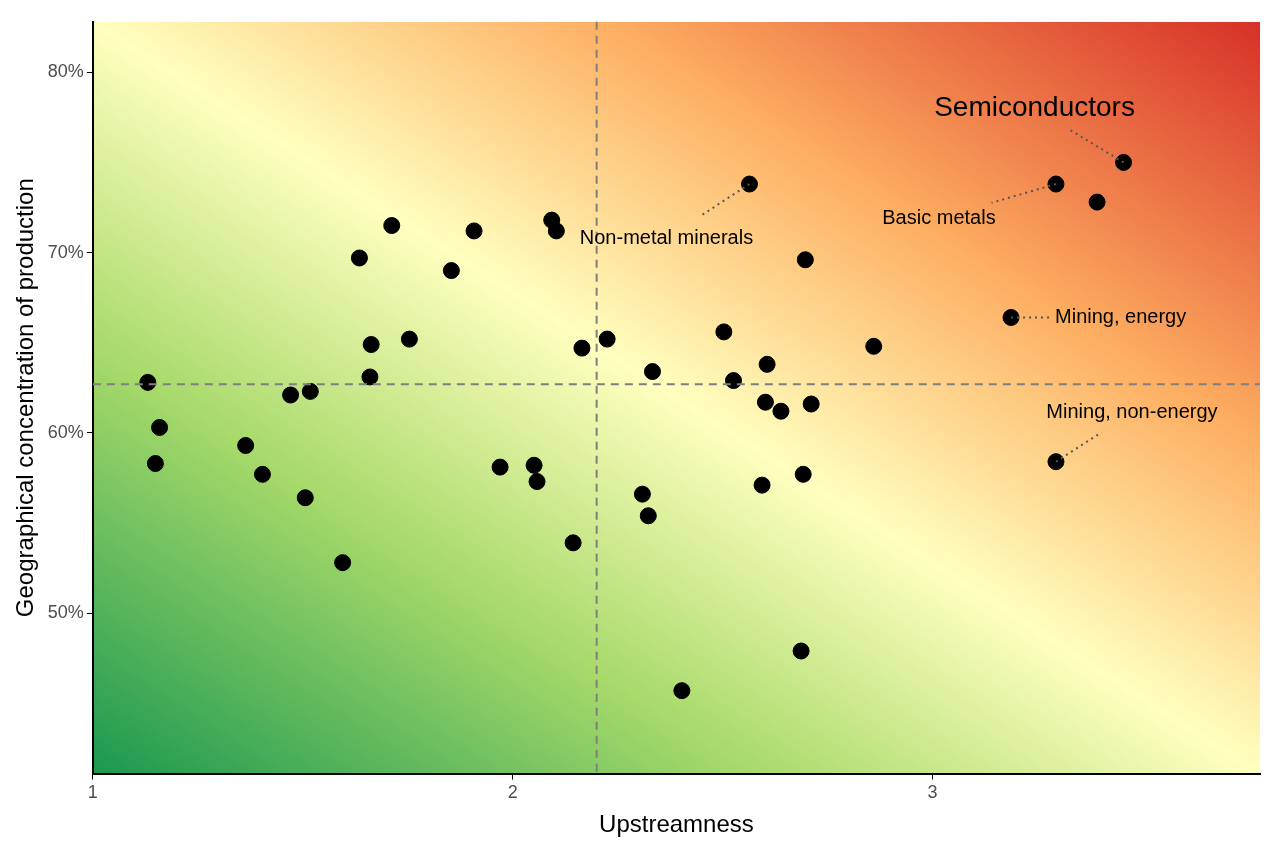 This screenshot has height=852, width=1277. I want to click on annotation: Mining, non-energy, so click(1132, 411).